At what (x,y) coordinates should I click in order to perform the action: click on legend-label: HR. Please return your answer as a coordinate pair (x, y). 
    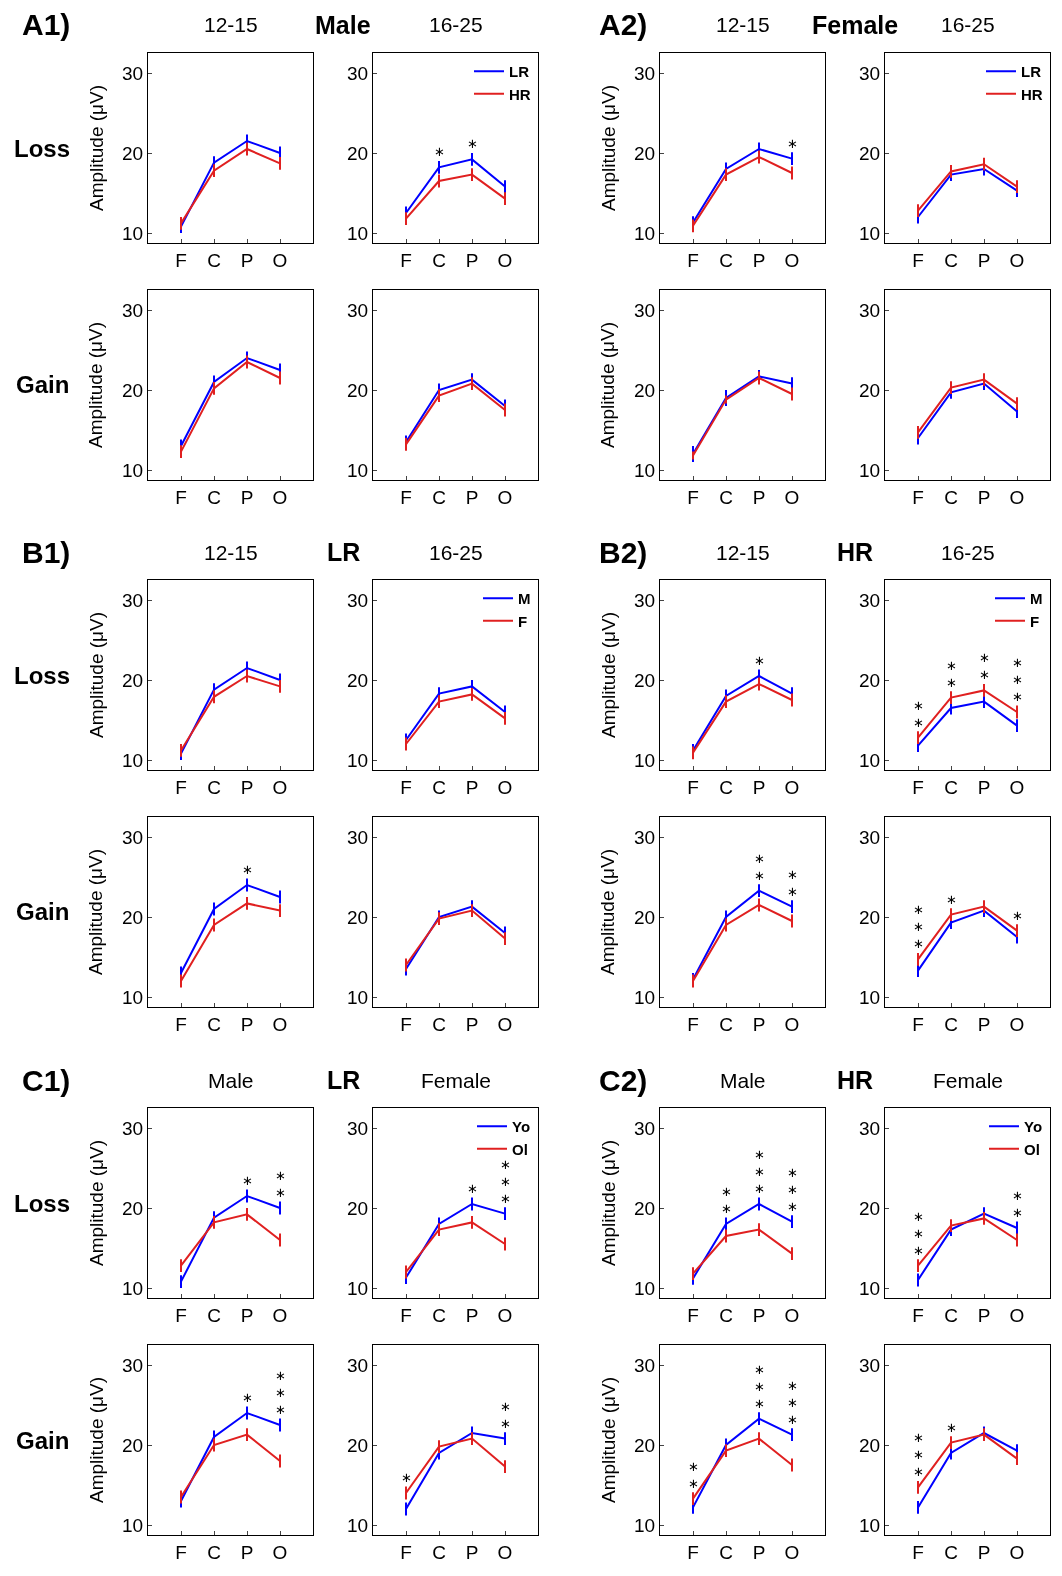
    Looking at the image, I should click on (1032, 94).